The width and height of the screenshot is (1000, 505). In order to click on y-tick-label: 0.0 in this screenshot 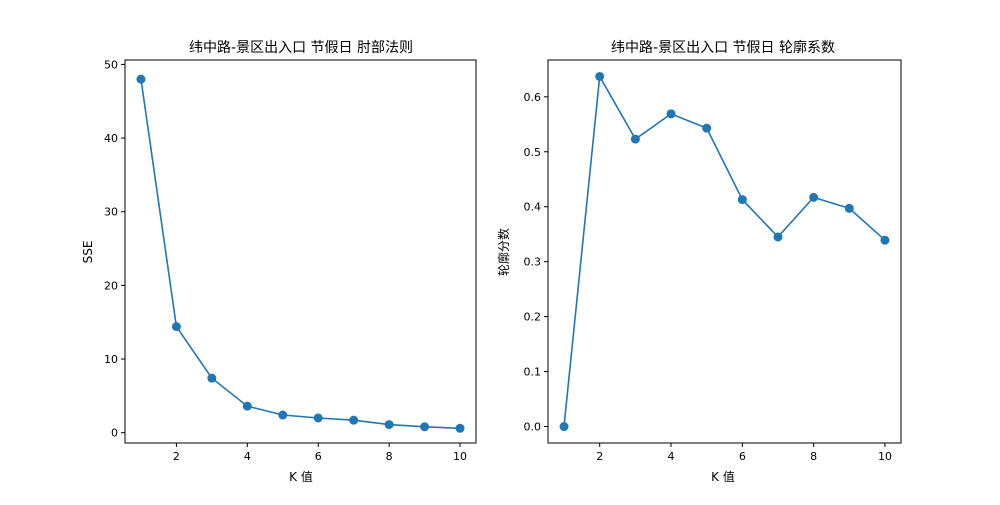, I will do `click(533, 427)`.